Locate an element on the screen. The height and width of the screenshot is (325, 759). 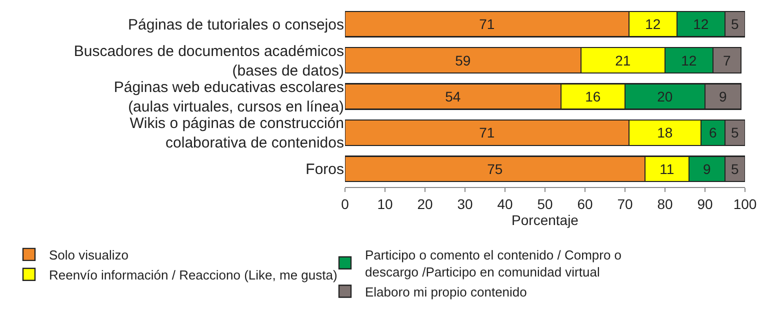
y-tick-label: Foros is located at coordinates (325, 169).